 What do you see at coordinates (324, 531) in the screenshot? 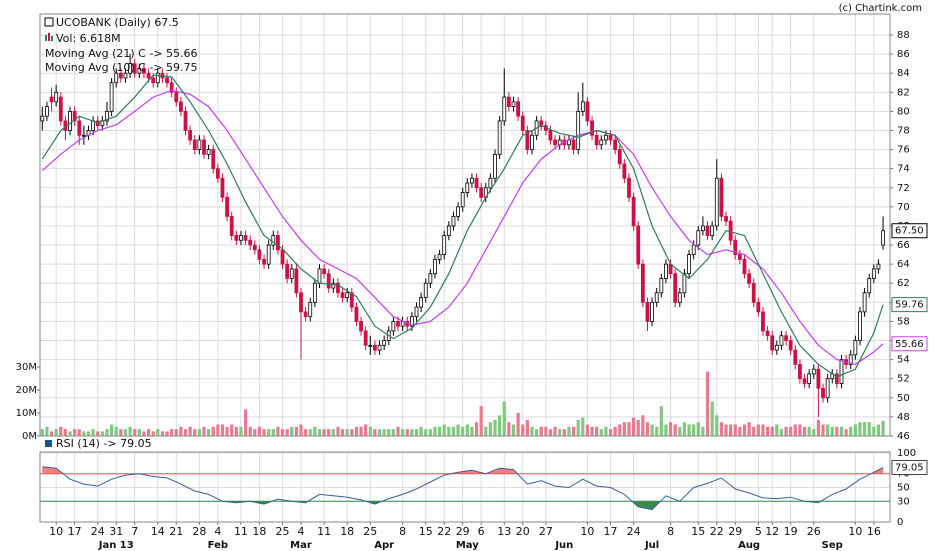
I see `x-tick-label: 11` at bounding box center [324, 531].